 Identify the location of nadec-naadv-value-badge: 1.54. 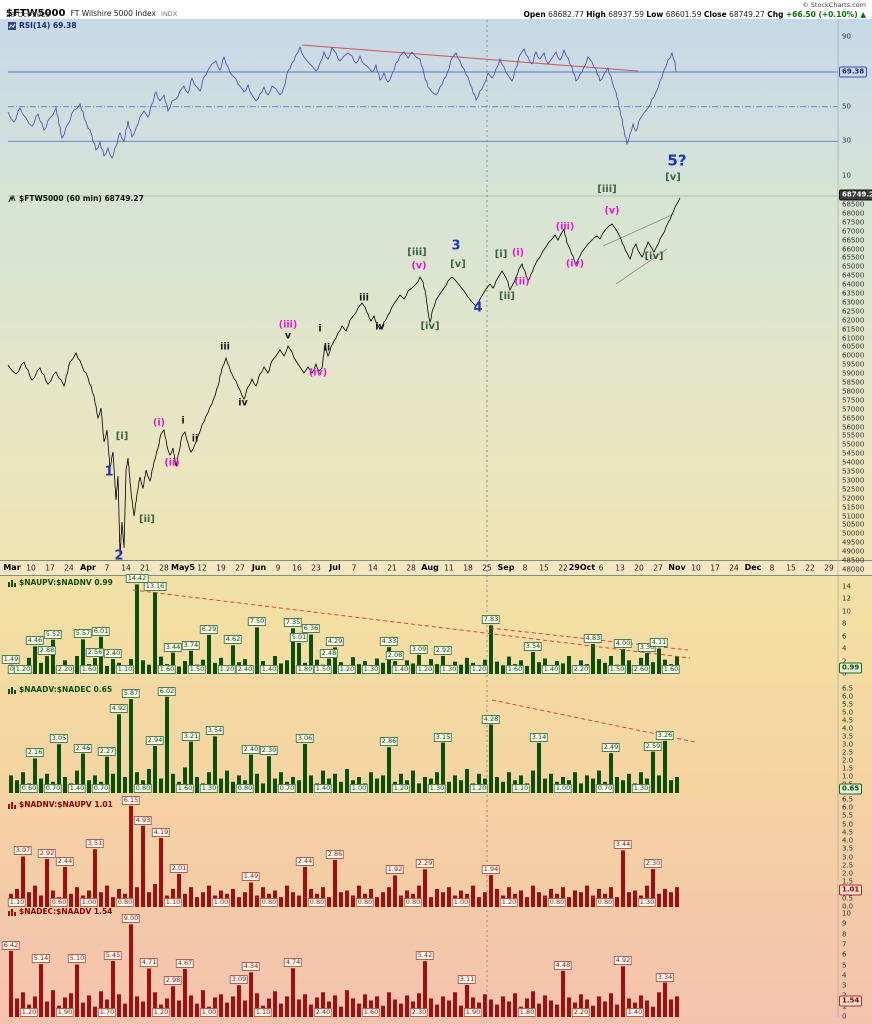
(851, 1001).